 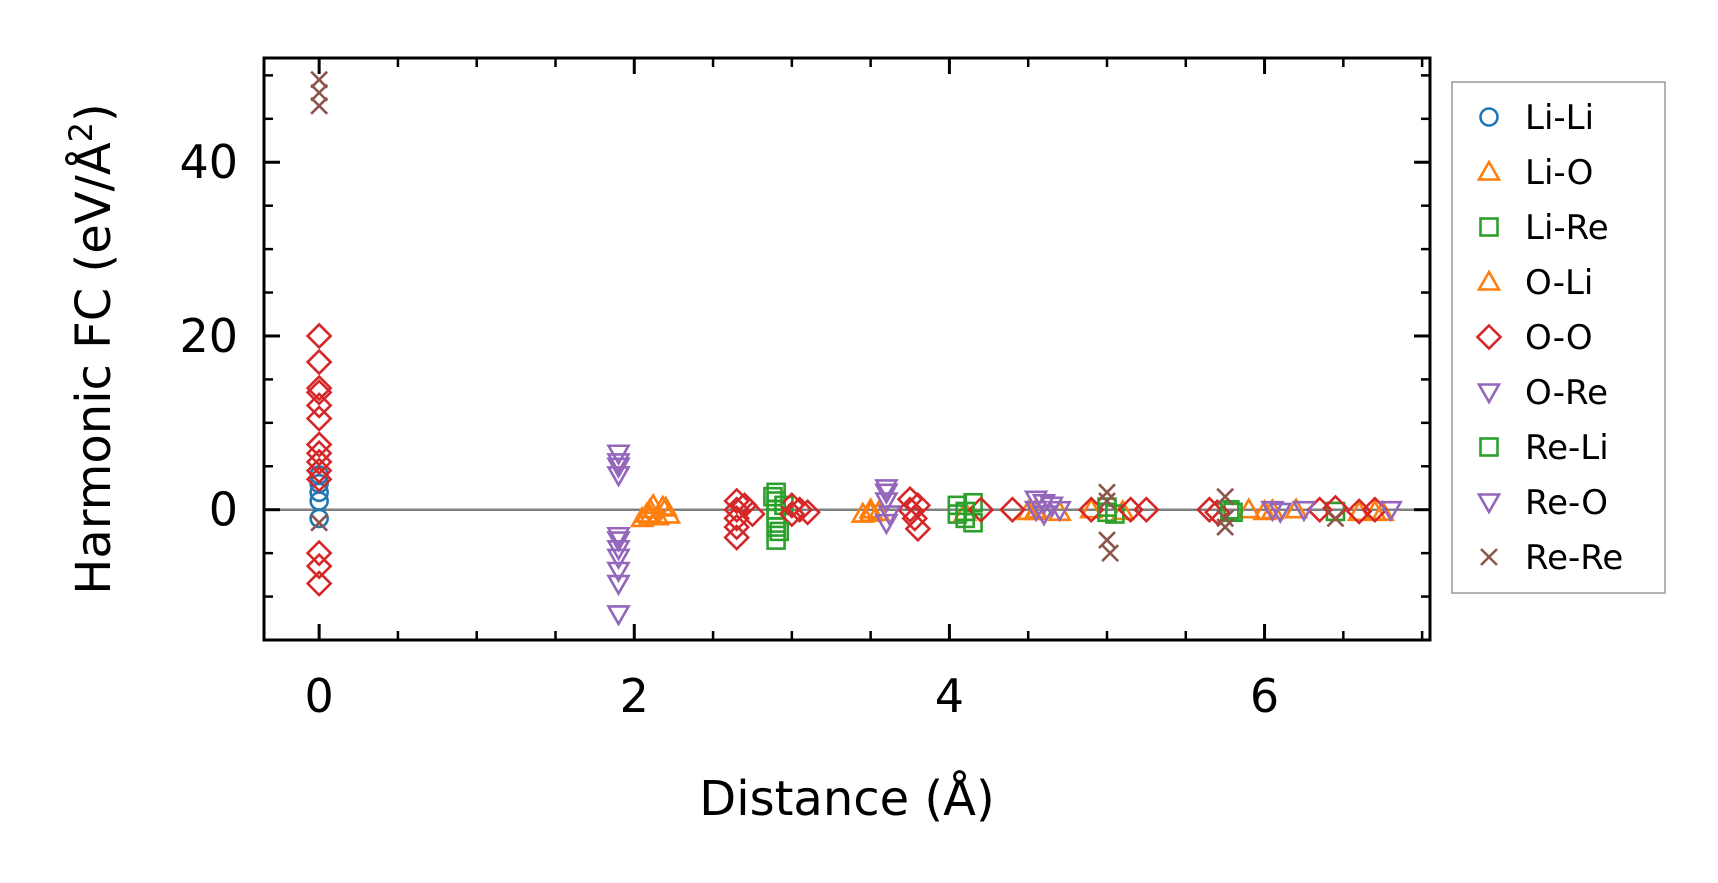 I want to click on y-tick-label: 20, so click(x=208, y=336).